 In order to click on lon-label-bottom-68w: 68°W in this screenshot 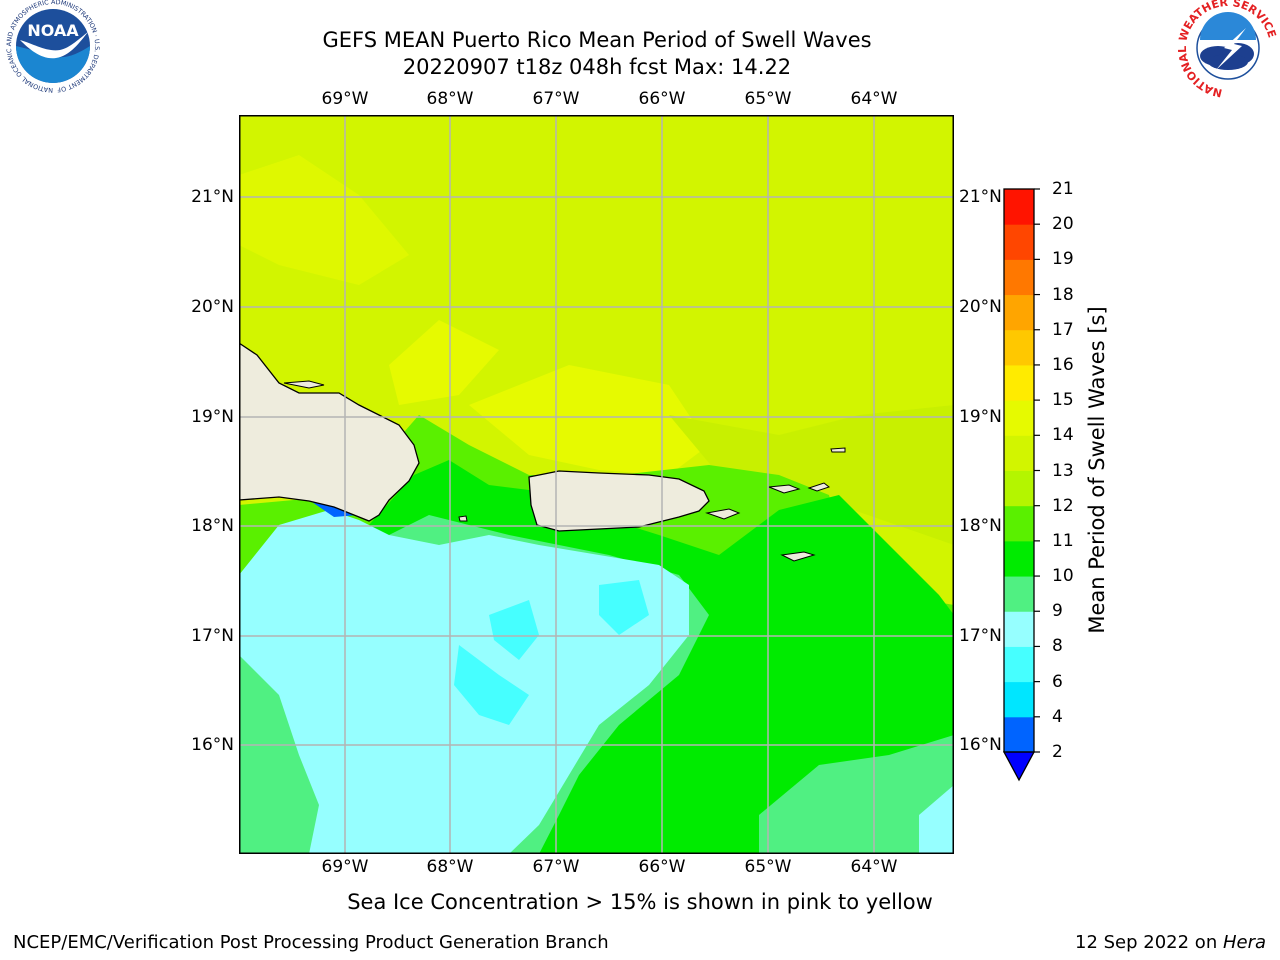, I will do `click(450, 867)`.